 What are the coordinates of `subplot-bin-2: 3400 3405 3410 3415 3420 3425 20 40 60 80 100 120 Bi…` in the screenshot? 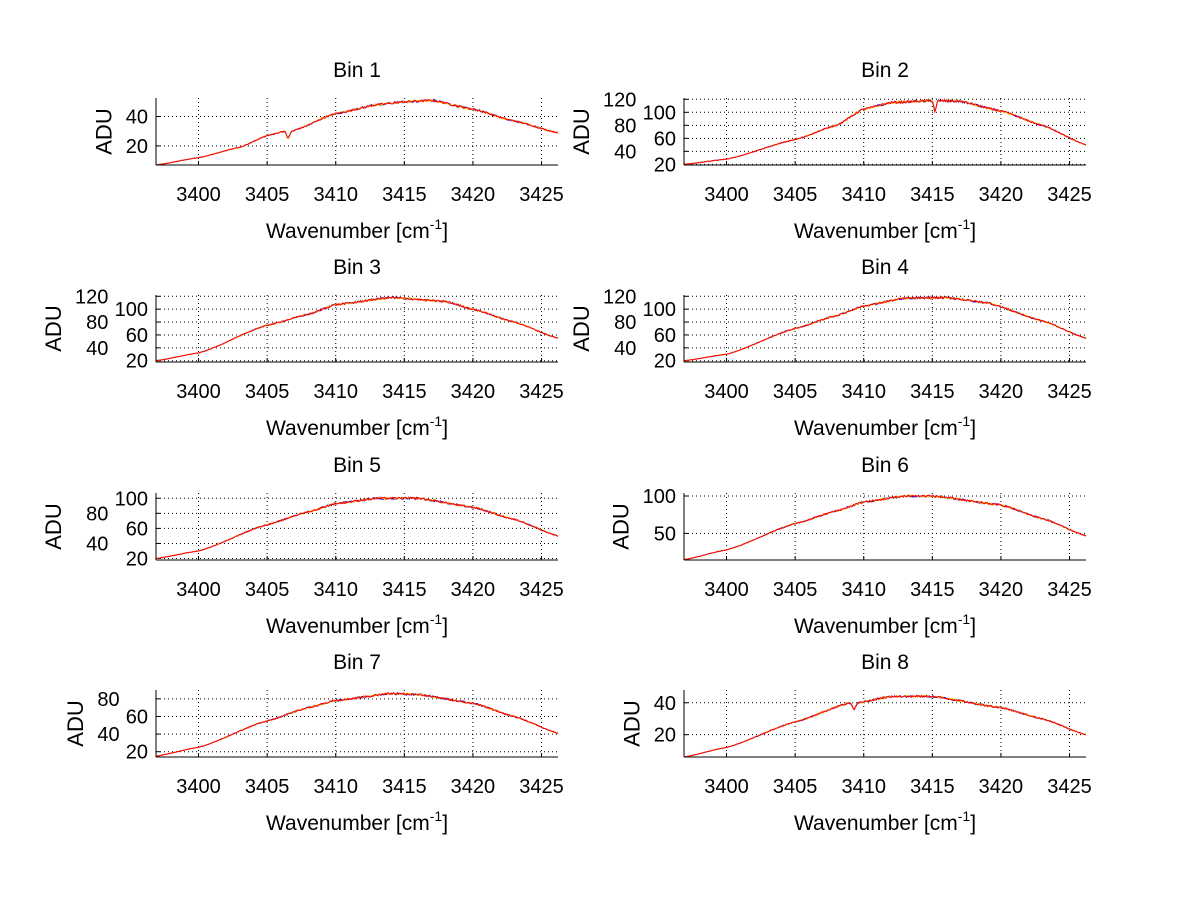 It's located at (830, 151).